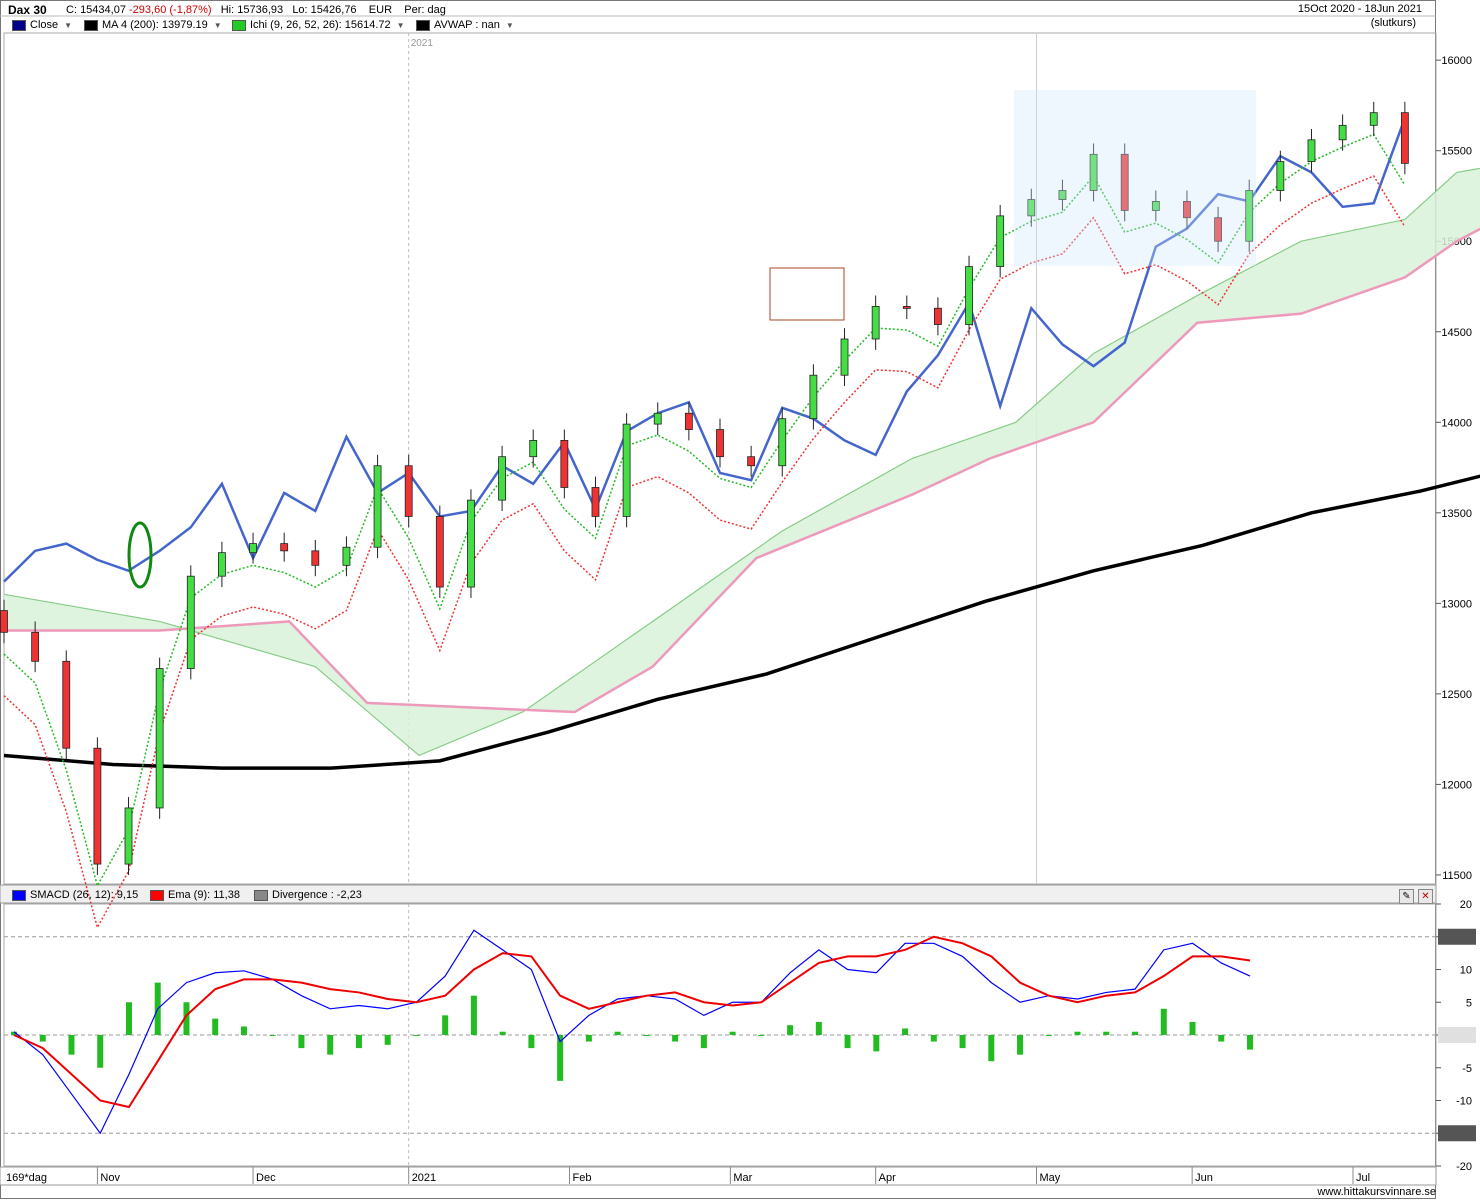 Image resolution: width=1480 pixels, height=1203 pixels. Describe the element at coordinates (632, 1032) in the screenshot. I see `smacd-line` at that location.